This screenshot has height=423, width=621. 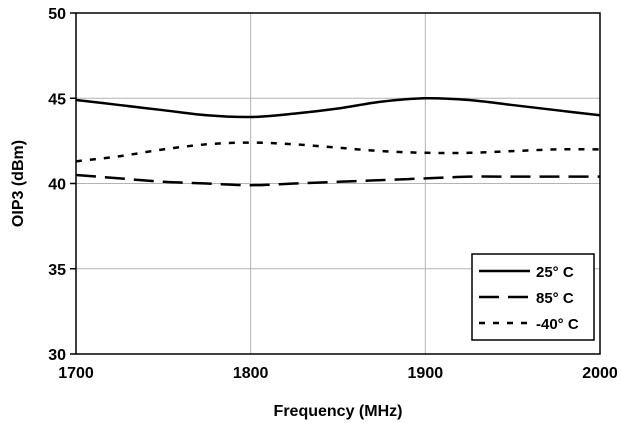 I want to click on x-axis-title: Frequency (MHz), so click(x=338, y=411).